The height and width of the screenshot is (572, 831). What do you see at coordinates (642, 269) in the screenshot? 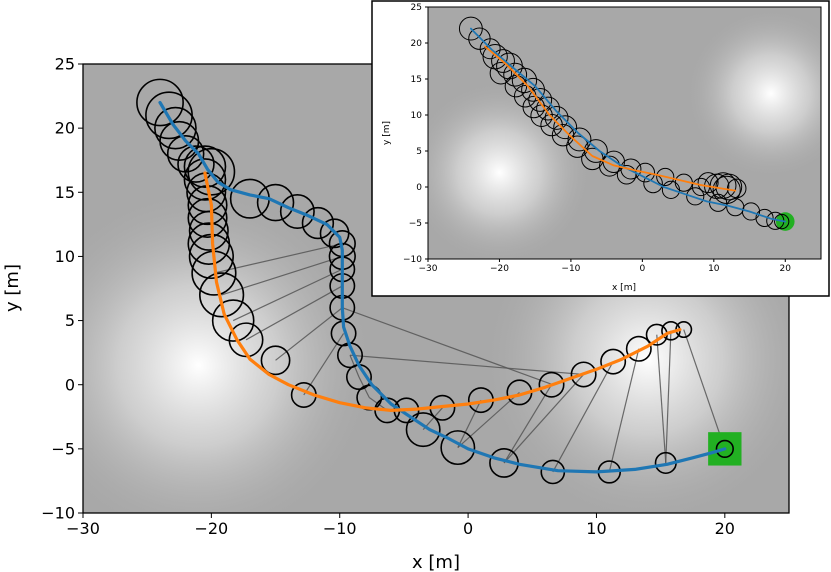
I see `inset-x-tick-label: 0` at bounding box center [642, 269].